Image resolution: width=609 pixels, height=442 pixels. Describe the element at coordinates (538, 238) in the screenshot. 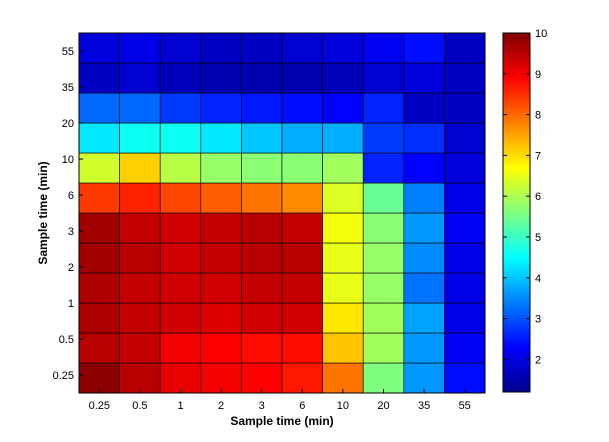

I see `colorbar-tick-label: 5` at that location.